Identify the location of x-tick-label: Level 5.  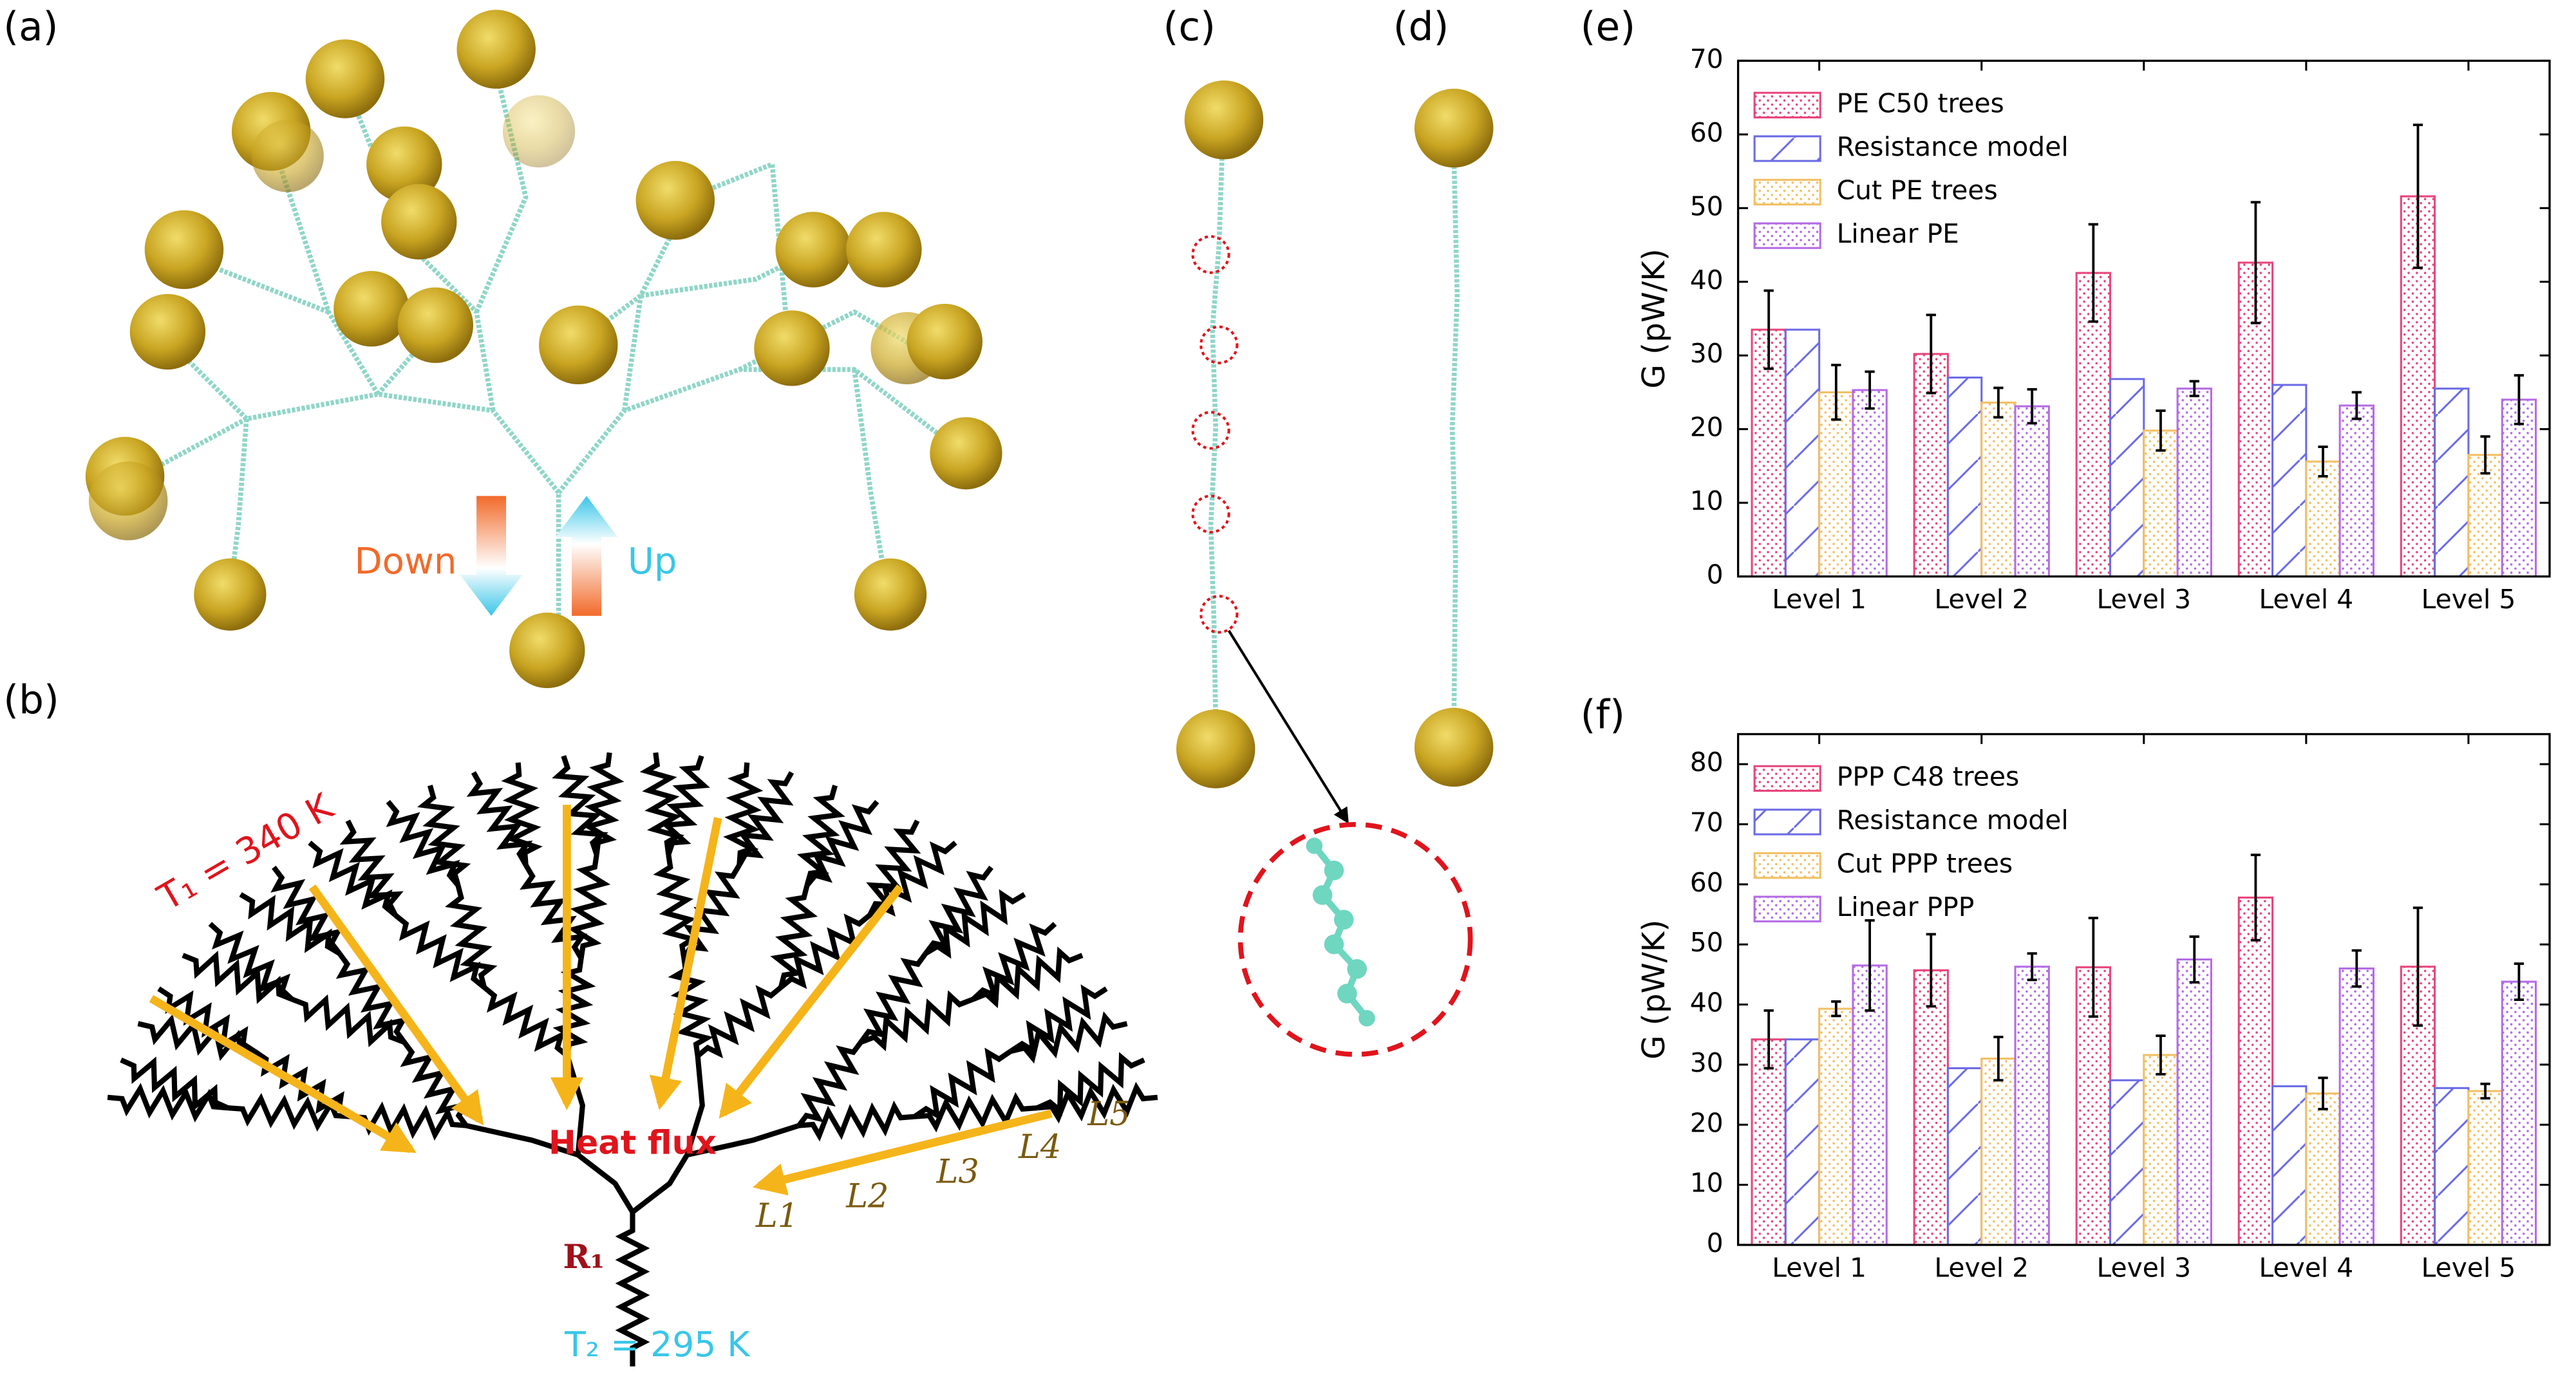
(2468, 1267).